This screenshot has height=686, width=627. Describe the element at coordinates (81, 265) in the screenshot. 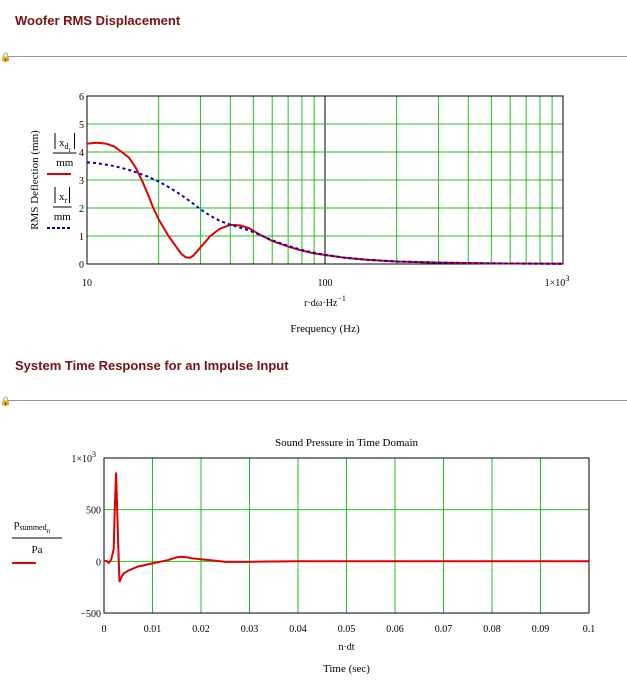

I see `chart1-ytick-label: 0` at that location.